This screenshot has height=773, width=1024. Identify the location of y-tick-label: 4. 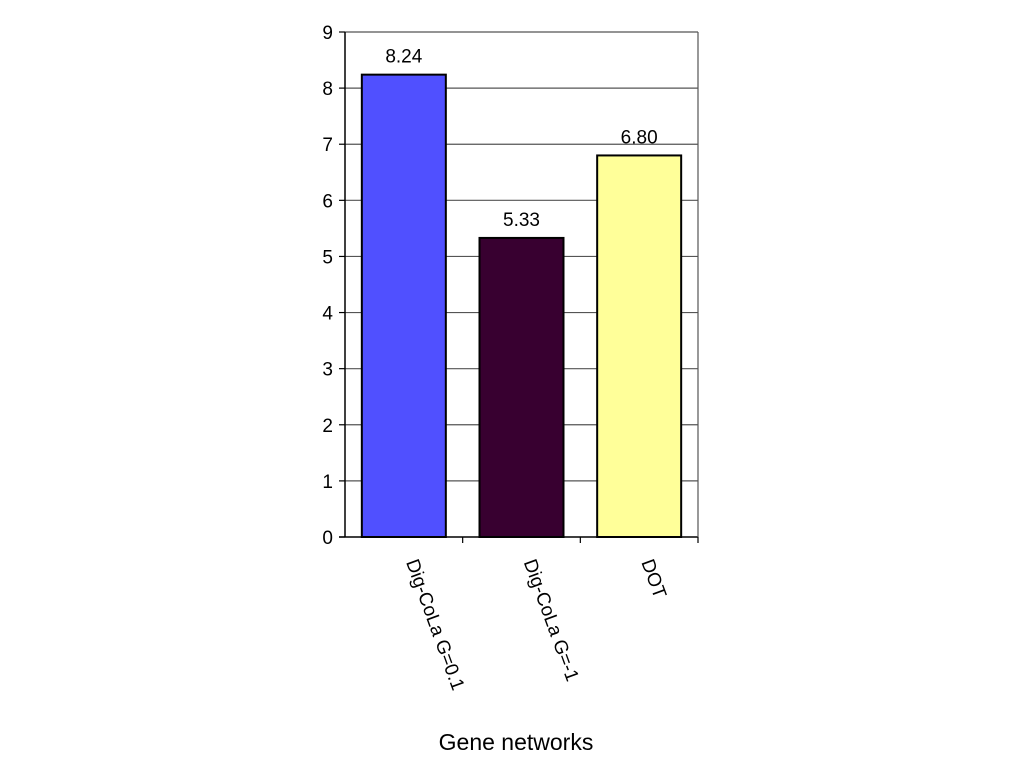
(327, 314).